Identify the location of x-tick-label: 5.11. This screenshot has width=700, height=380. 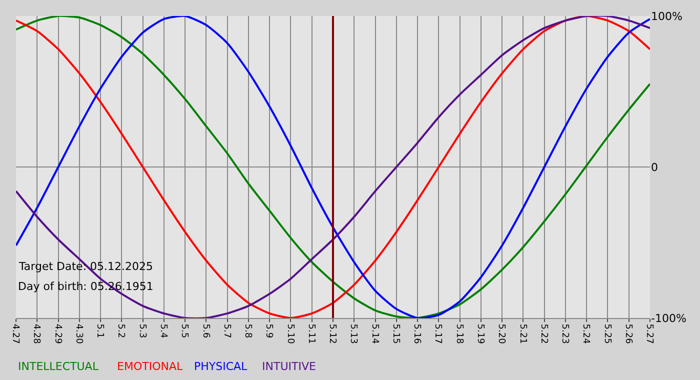
(311, 334).